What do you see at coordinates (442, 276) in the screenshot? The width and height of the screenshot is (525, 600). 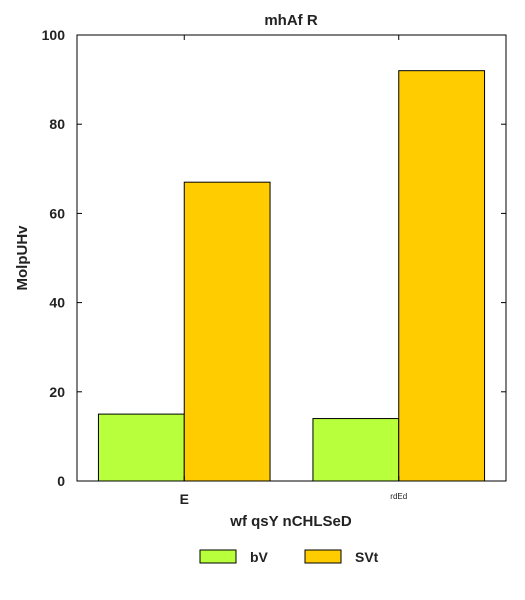 I see `bar-SVt-rdEd` at bounding box center [442, 276].